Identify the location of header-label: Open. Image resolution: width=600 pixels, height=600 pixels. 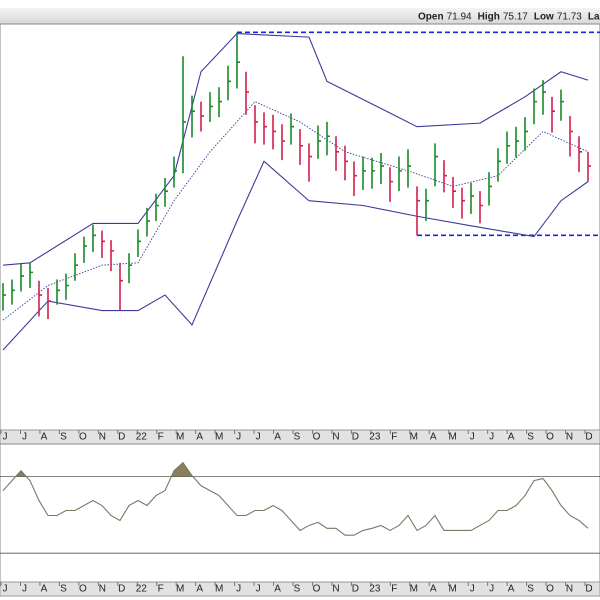
(431, 17).